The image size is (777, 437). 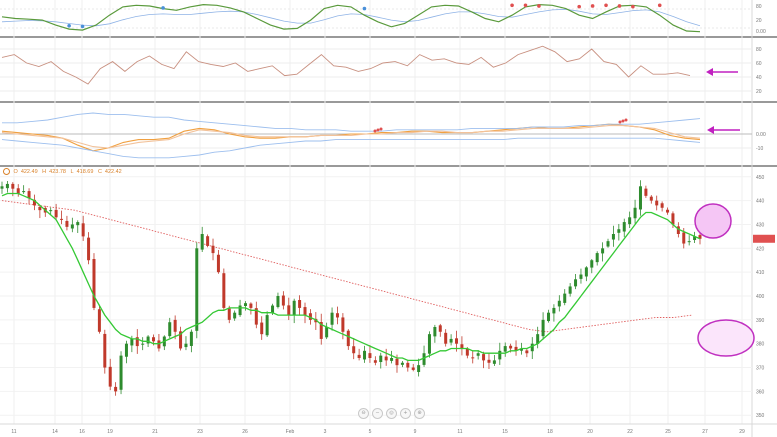 I want to click on ohlc-open-label: O, so click(x=15, y=171).